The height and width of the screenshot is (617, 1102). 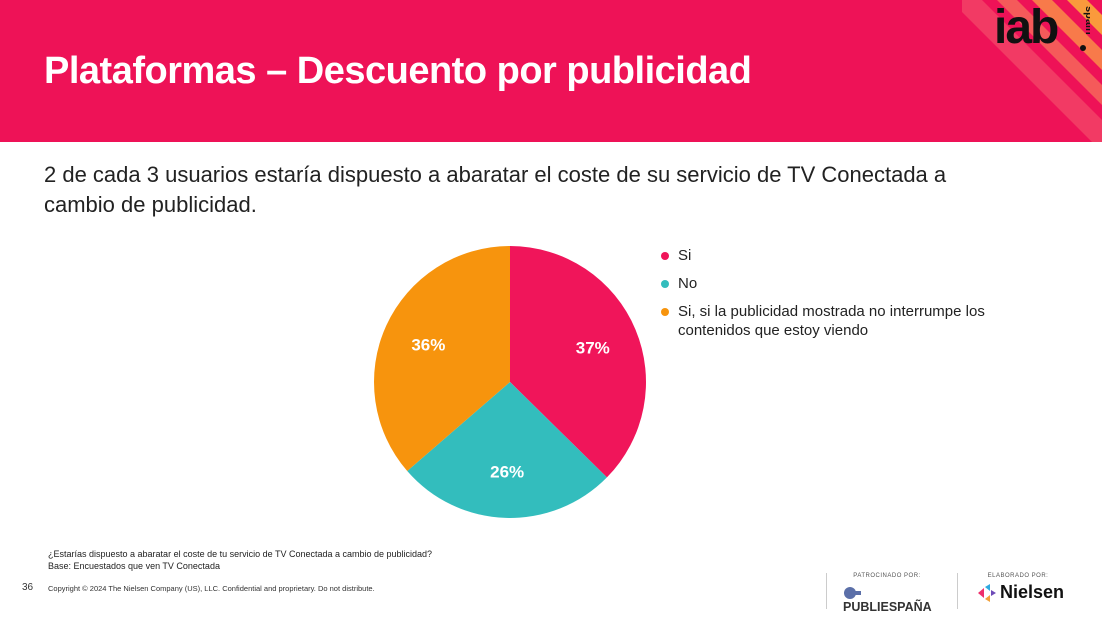 What do you see at coordinates (1018, 576) in the screenshot?
I see `maker-label: ELABORADO POR:` at bounding box center [1018, 576].